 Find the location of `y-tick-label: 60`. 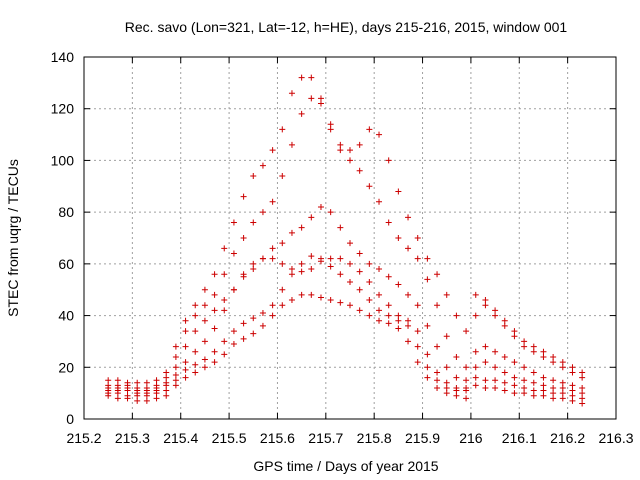

y-tick-label: 60 is located at coordinates (66, 264).